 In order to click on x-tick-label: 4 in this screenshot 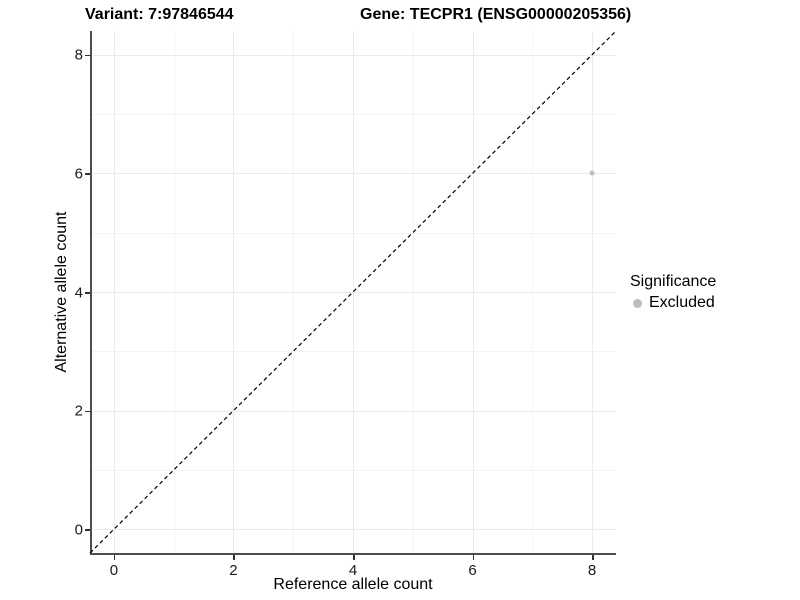, I will do `click(353, 570)`.